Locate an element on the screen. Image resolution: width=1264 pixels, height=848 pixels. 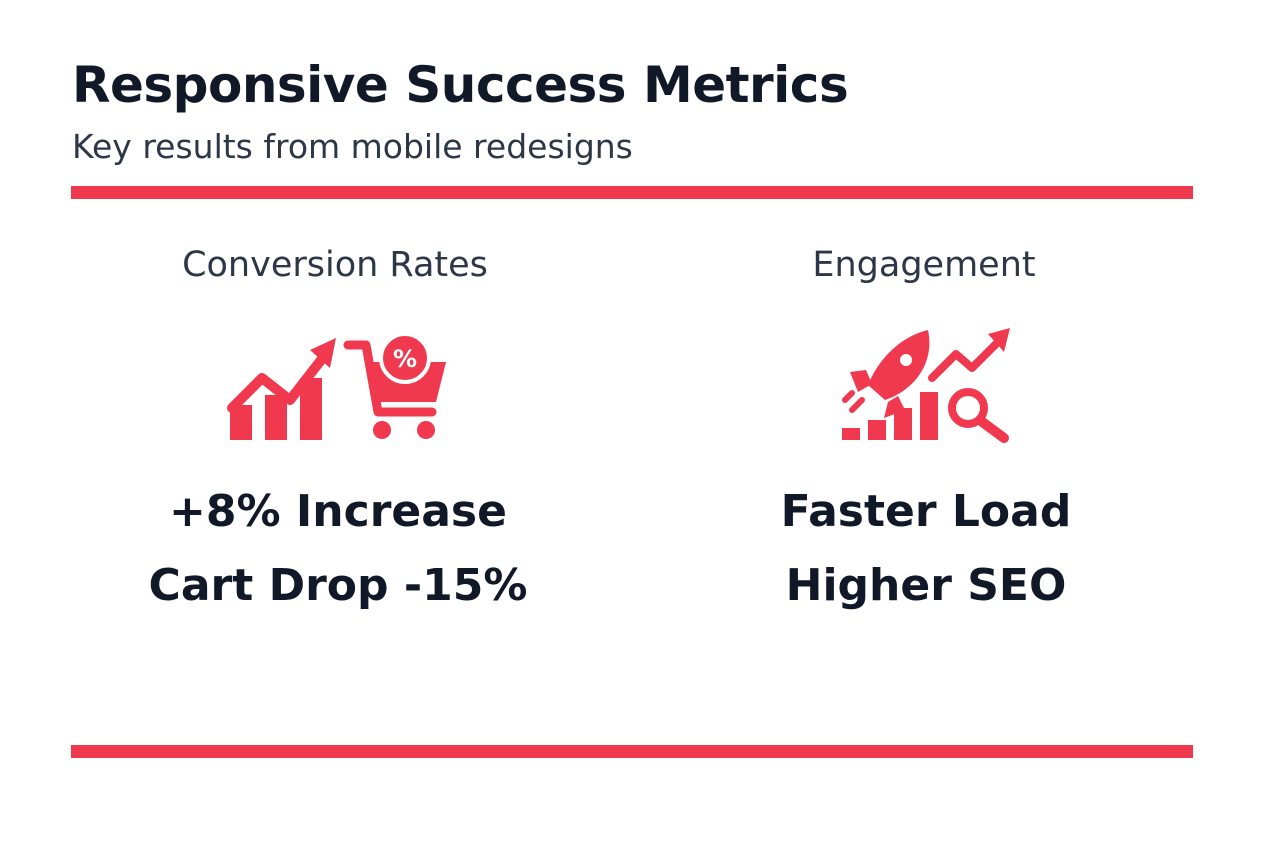
metric-line: Cart Drop -15% is located at coordinates (338, 585).